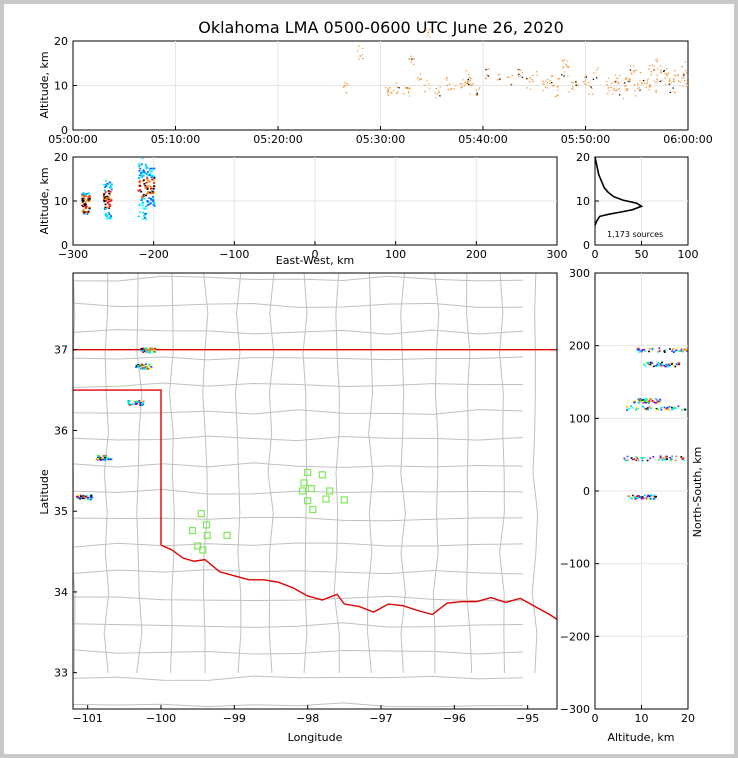 The image size is (738, 758). What do you see at coordinates (476, 254) in the screenshot?
I see `ew-tick-label: 200` at bounding box center [476, 254].